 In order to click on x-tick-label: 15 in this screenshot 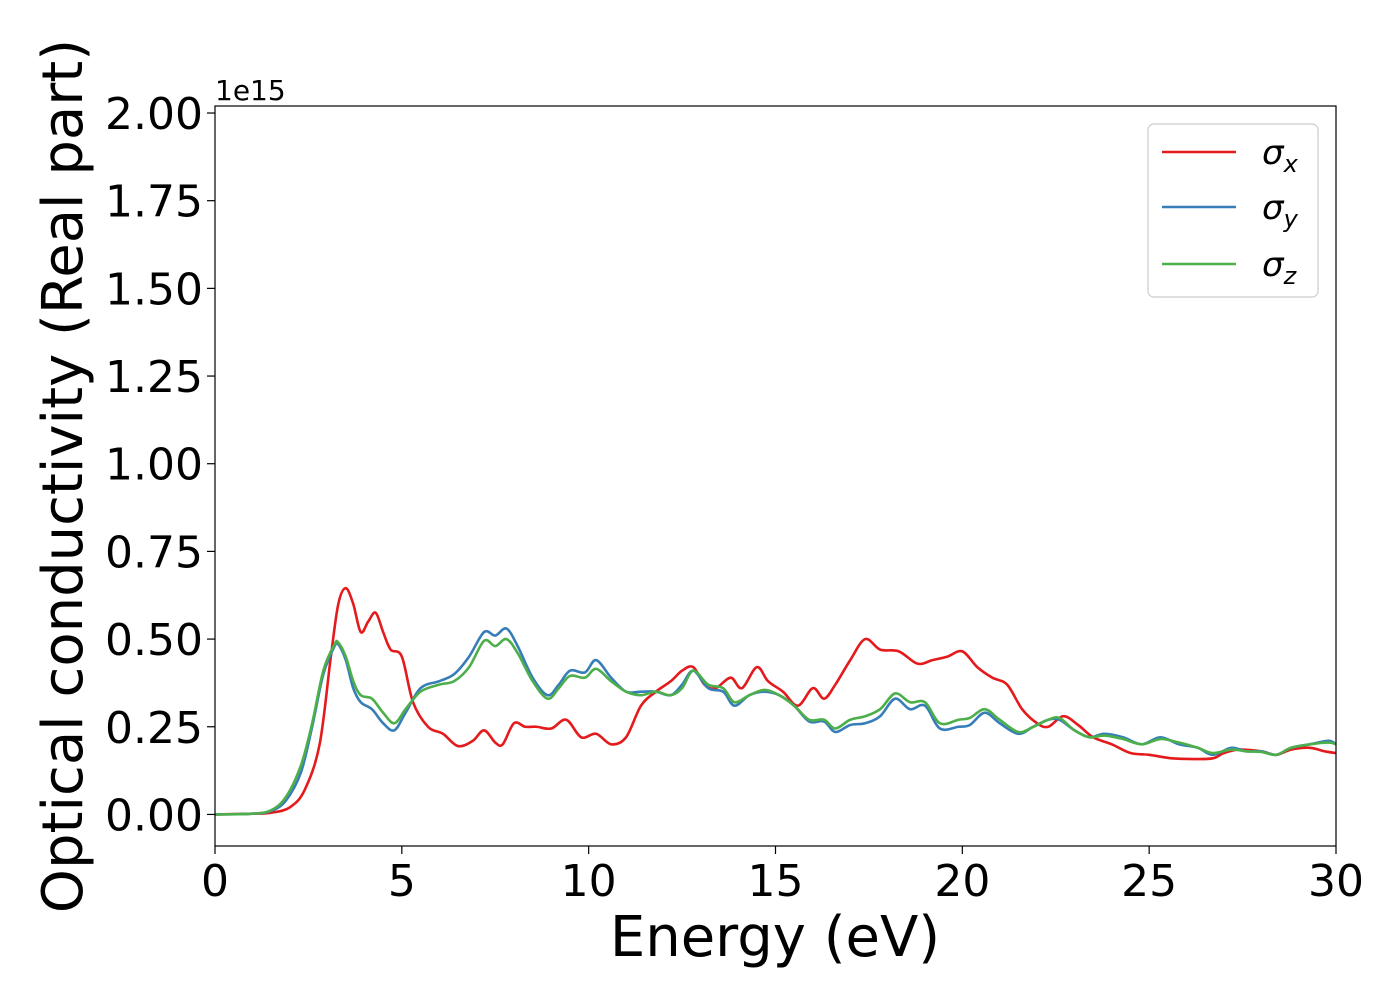, I will do `click(776, 881)`.